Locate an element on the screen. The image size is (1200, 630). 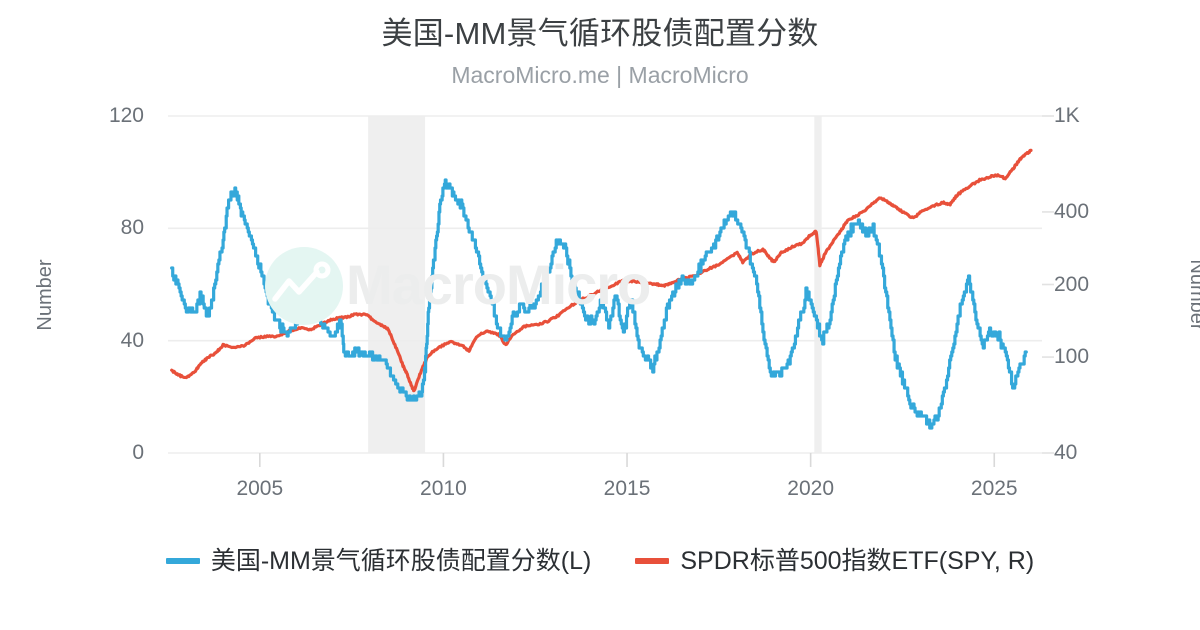
y-tick-label-left: 80 is located at coordinates (132, 228).